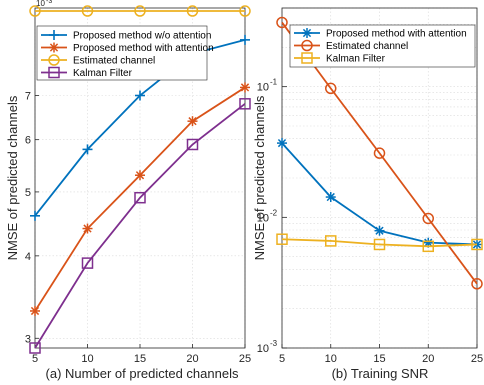 The width and height of the screenshot is (484, 385). I want to click on chart-a-ytick-label-1: 4, so click(28, 257).